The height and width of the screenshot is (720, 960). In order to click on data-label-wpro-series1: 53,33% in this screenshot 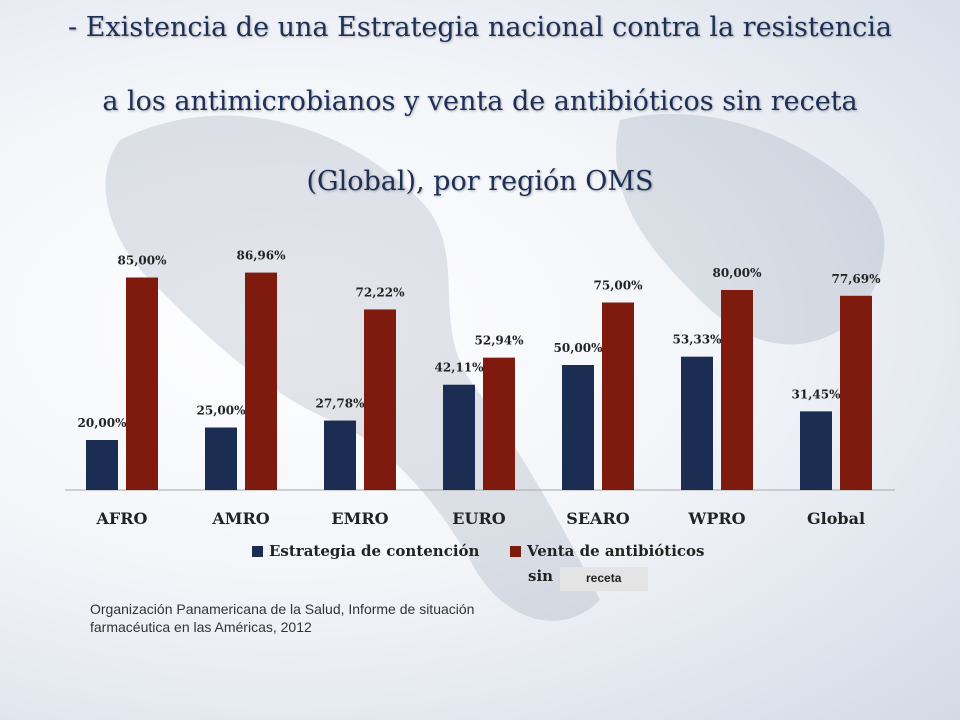, I will do `click(698, 340)`.